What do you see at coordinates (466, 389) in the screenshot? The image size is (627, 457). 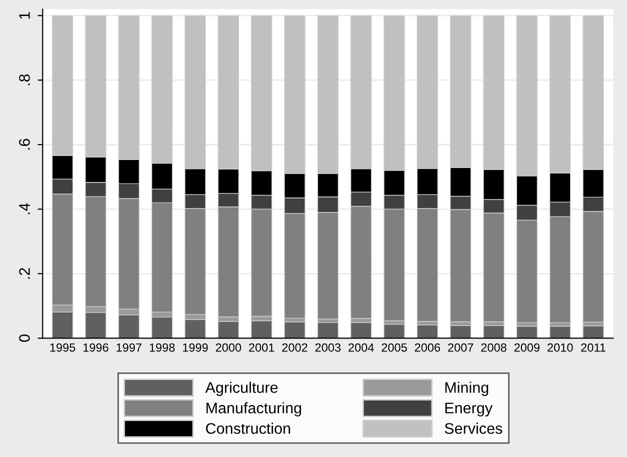 I see `legend-label: Mining` at bounding box center [466, 389].